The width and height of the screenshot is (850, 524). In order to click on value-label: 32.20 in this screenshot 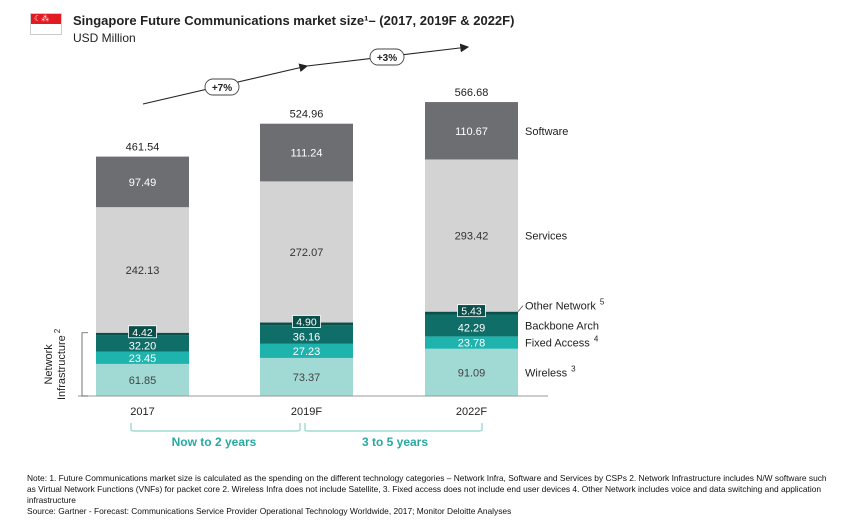, I will do `click(143, 346)`.